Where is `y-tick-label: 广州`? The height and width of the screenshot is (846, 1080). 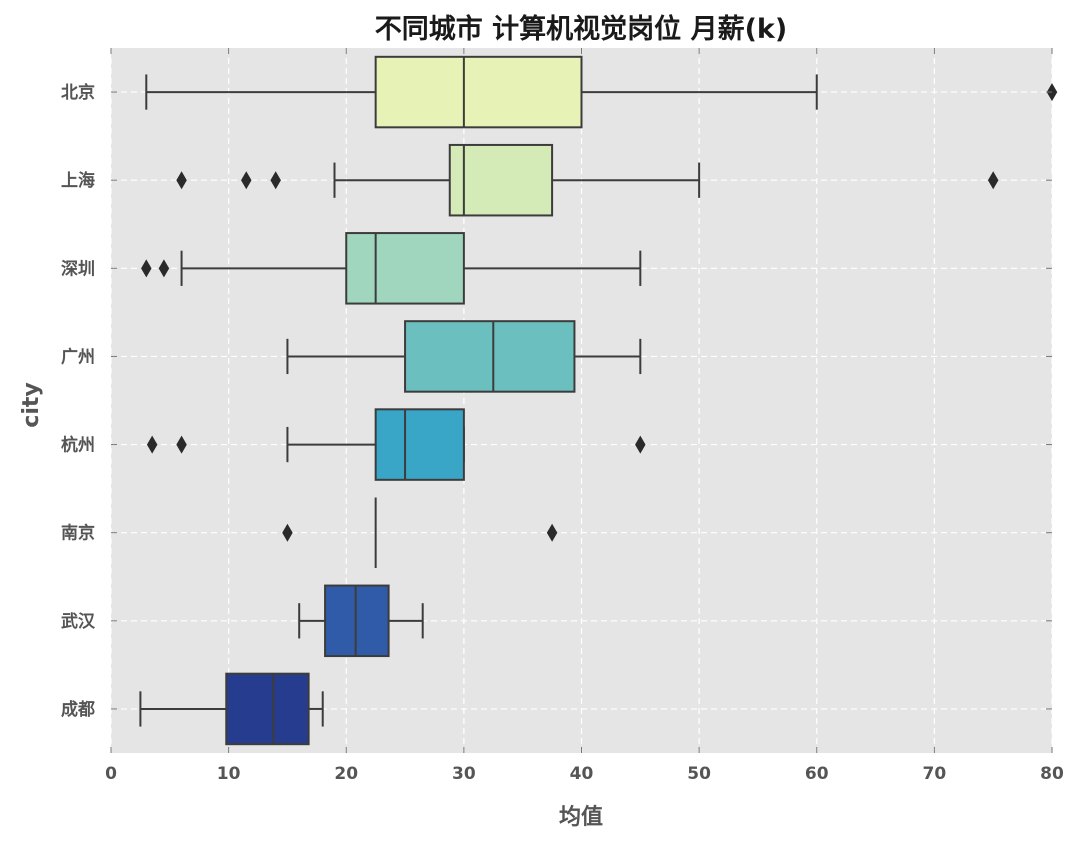 y-tick-label: 广州 is located at coordinates (78, 356).